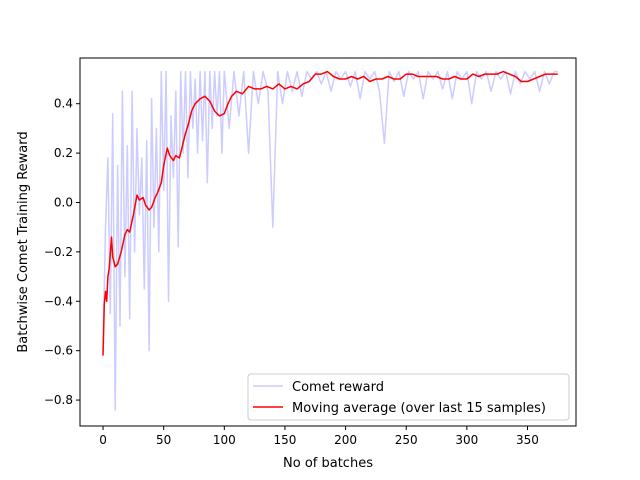 Image resolution: width=640 pixels, height=480 pixels. I want to click on x-tick-label: 50, so click(163, 440).